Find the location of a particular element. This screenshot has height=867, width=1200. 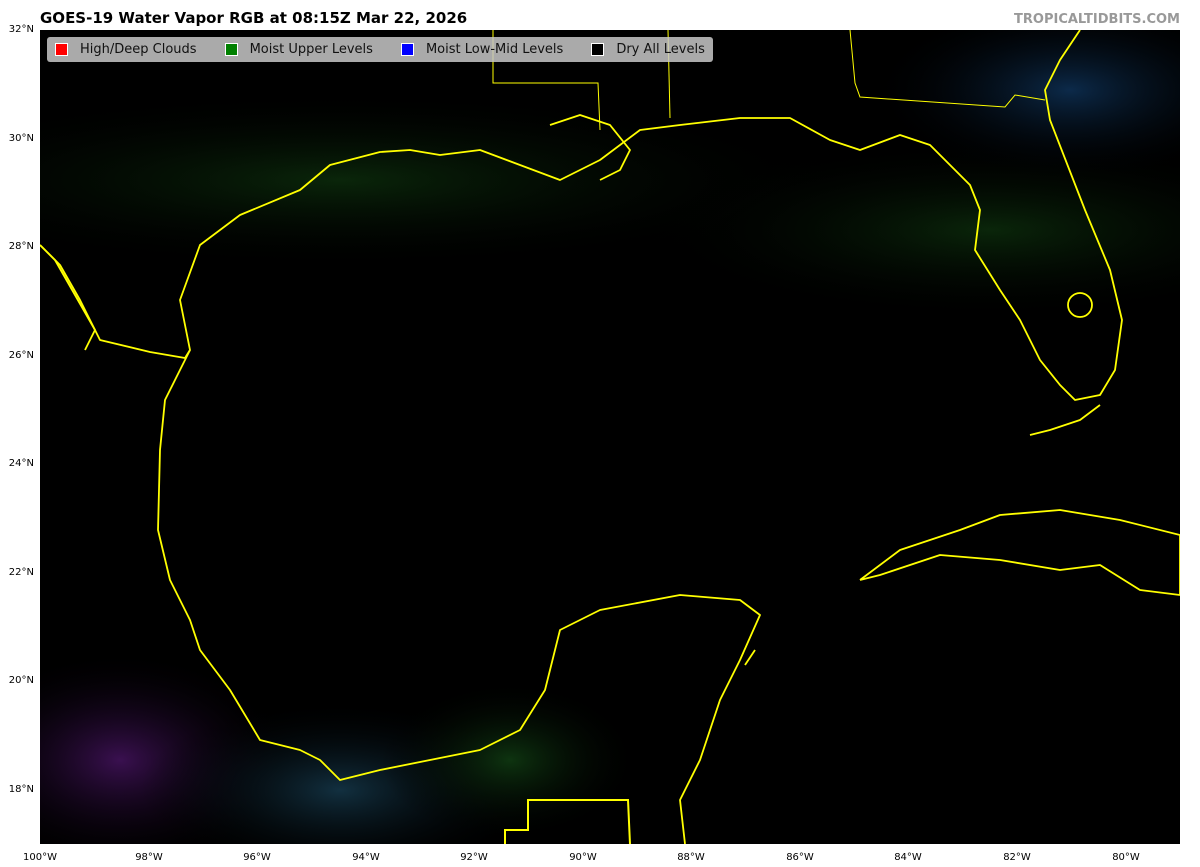

lat-label: 32°N is located at coordinates (21, 29).